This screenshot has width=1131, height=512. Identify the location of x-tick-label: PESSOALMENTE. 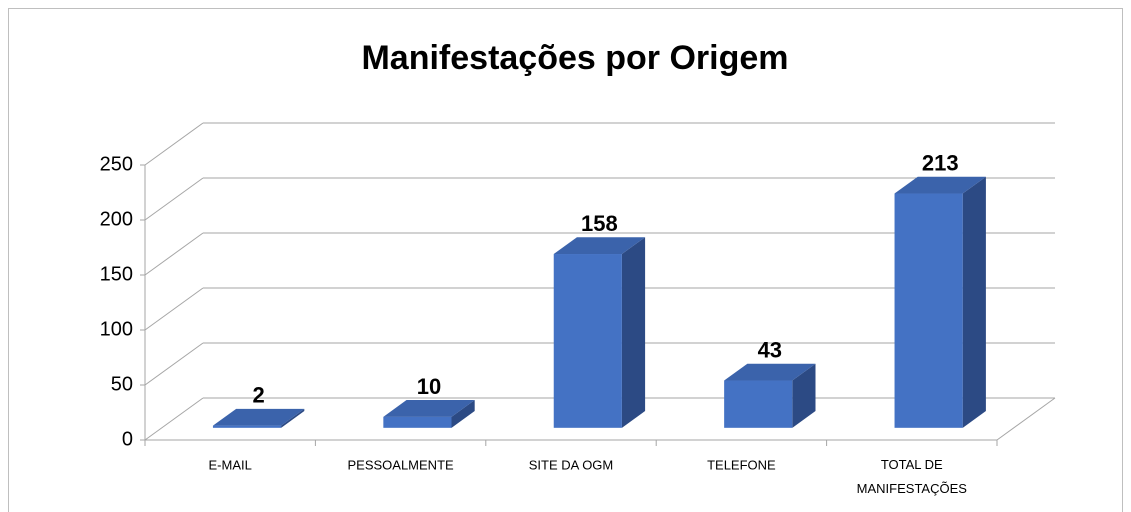
(400, 464).